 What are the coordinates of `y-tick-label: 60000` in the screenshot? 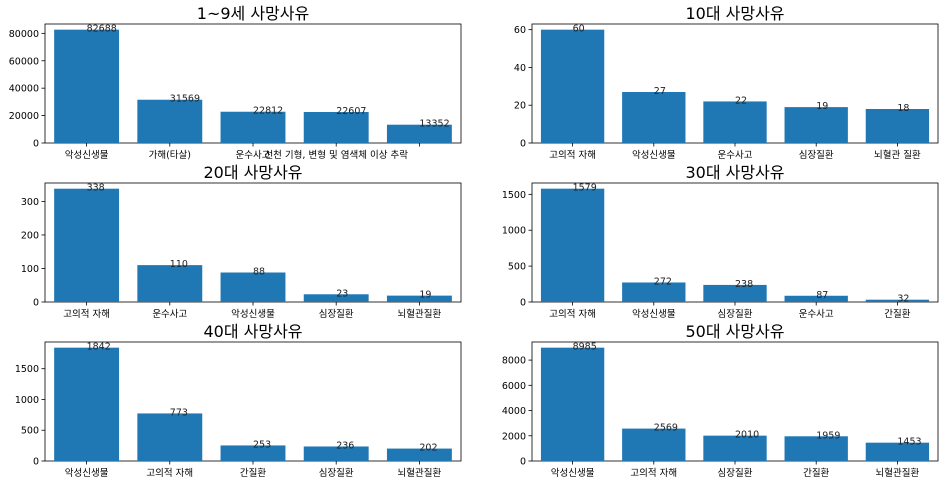 It's located at (24, 61).